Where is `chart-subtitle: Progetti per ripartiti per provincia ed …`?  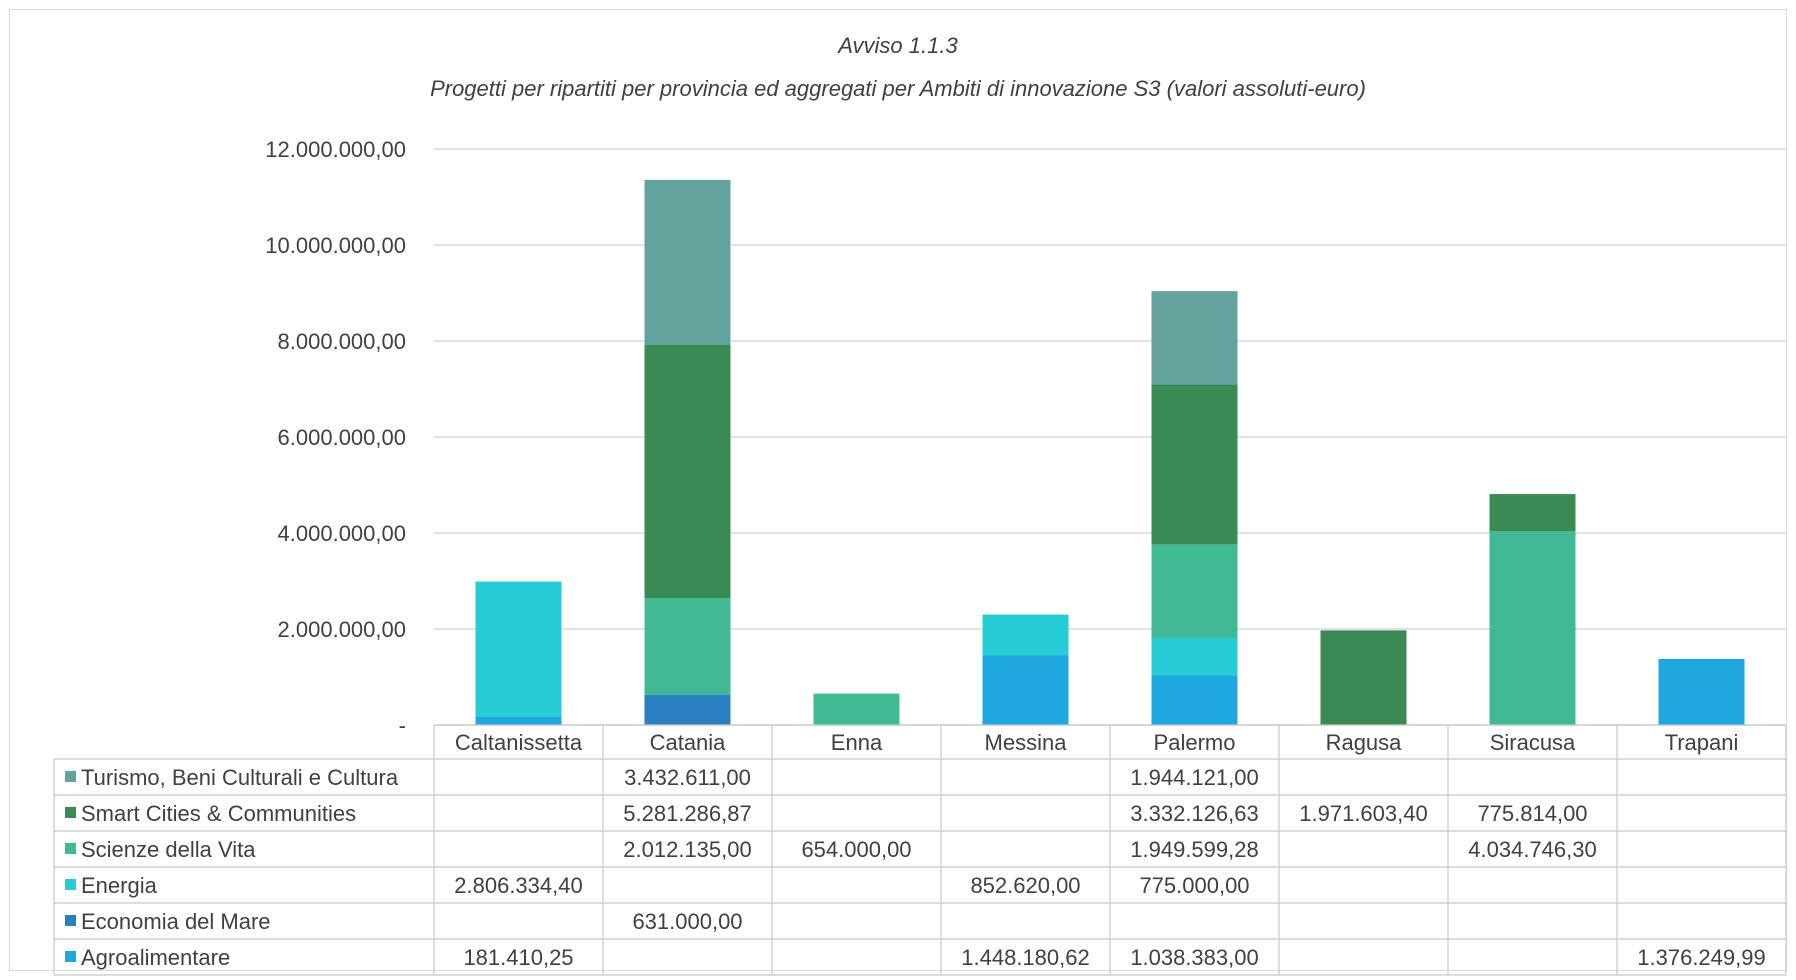
chart-subtitle: Progetti per ripartiti per provincia ed … is located at coordinates (898, 88).